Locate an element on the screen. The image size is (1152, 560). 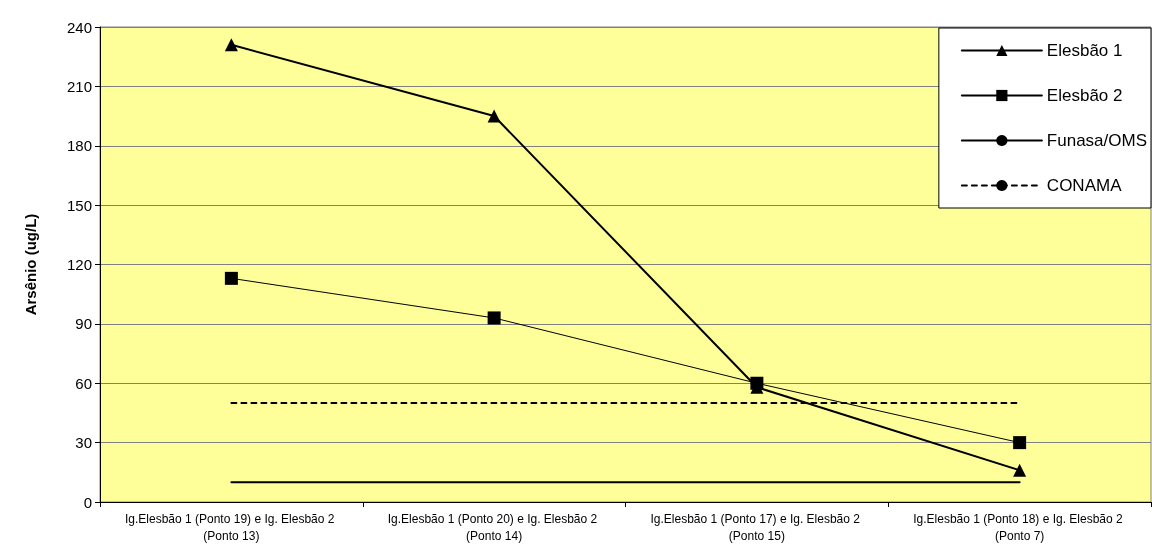
x-tick-label: Ig.Elesbão 1 (Ponto 19) e Ig. Elesbão 2 (Ponto 13) is located at coordinates (231, 527).